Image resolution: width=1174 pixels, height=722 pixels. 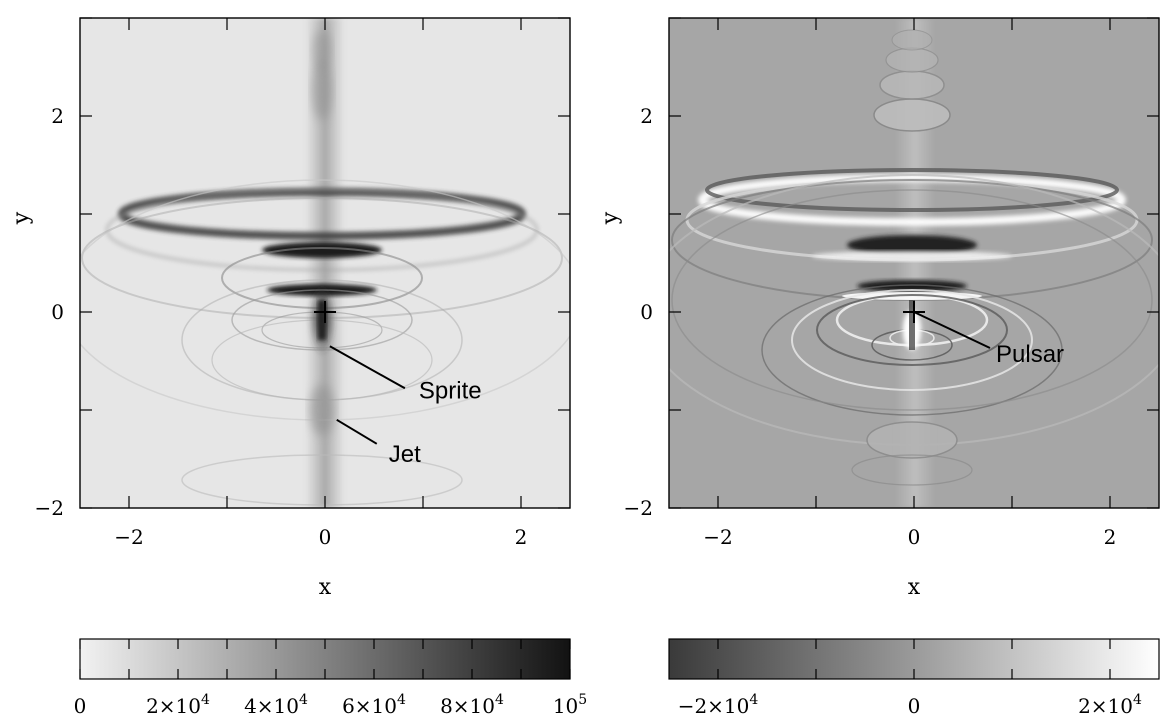 What do you see at coordinates (357, 431) in the screenshot?
I see `annotation-leader-jet` at bounding box center [357, 431].